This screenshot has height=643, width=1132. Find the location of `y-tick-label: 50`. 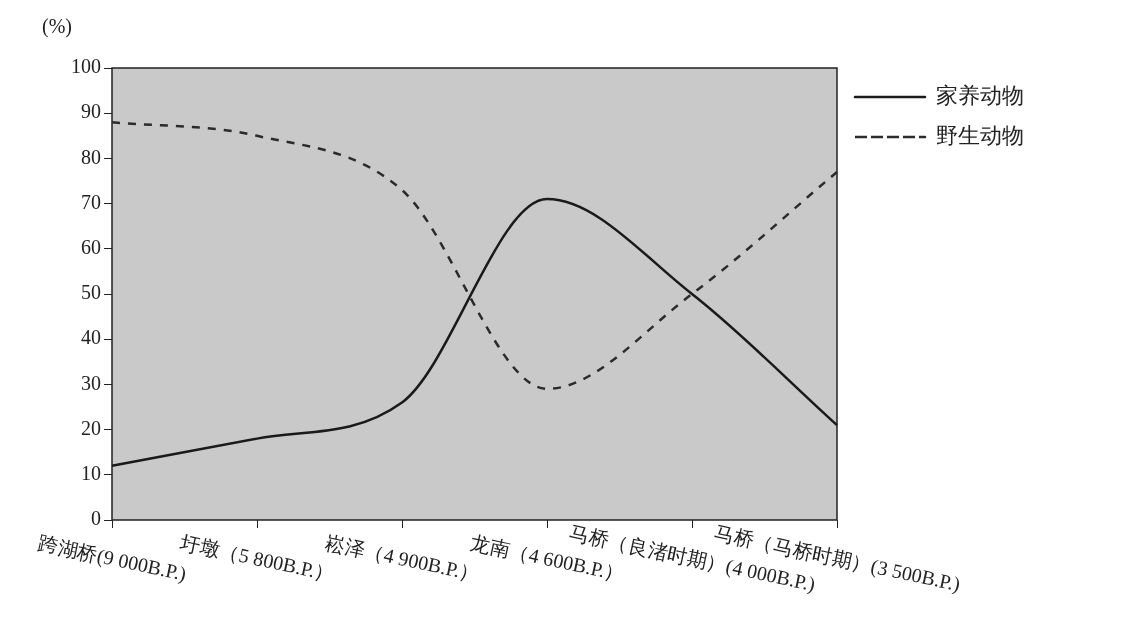

y-tick-label: 50 is located at coordinates (91, 292).